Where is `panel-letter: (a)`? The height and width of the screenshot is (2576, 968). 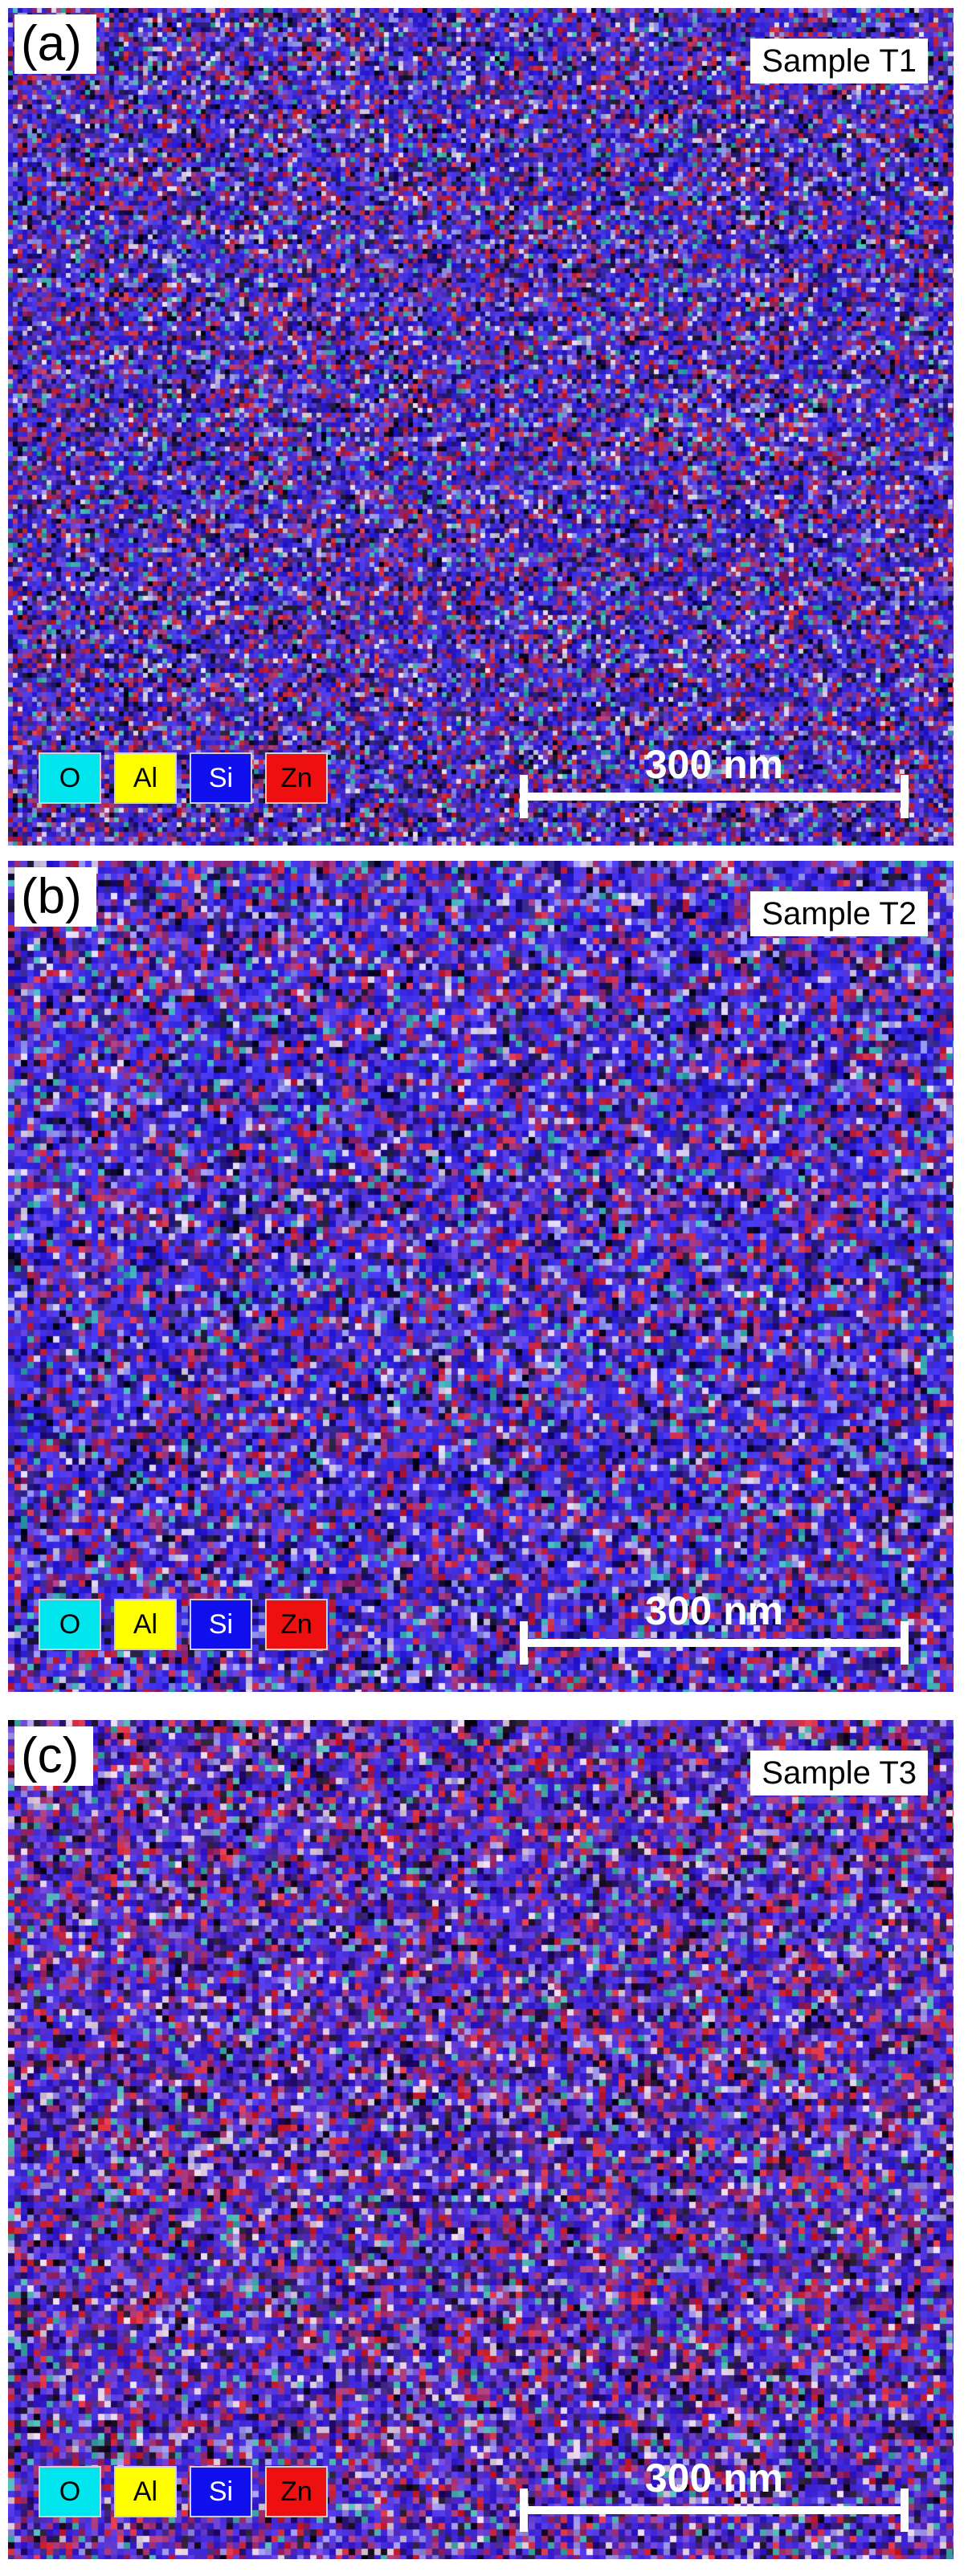
panel-letter: (a) is located at coordinates (55, 44).